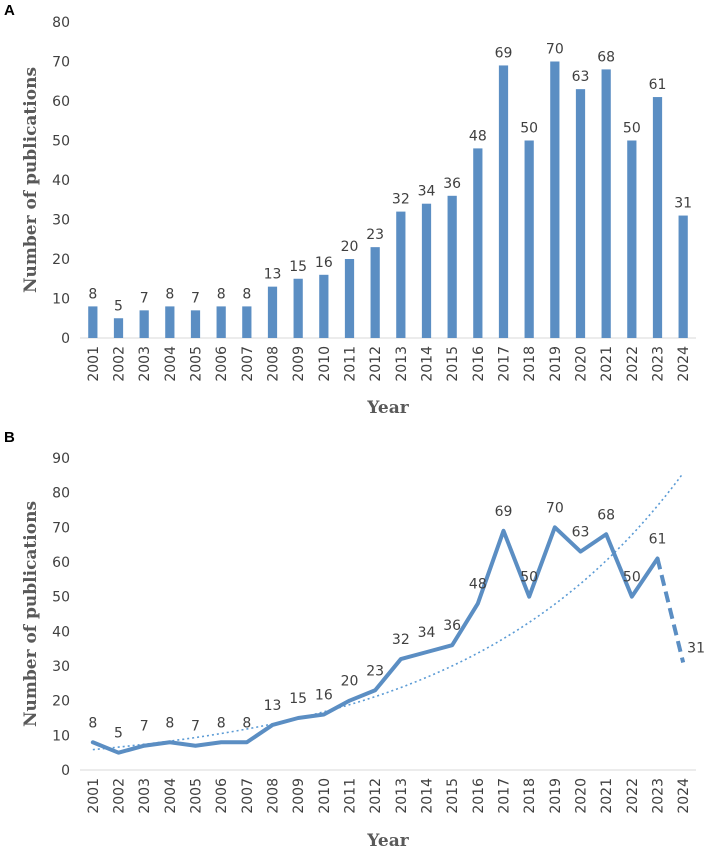  I want to click on x-tick-label: 2004, so click(171, 364).